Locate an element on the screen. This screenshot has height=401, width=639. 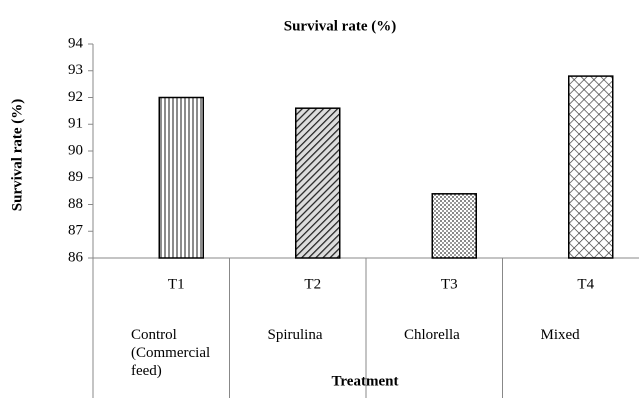
y-tick-label: 86 is located at coordinates (76, 257).